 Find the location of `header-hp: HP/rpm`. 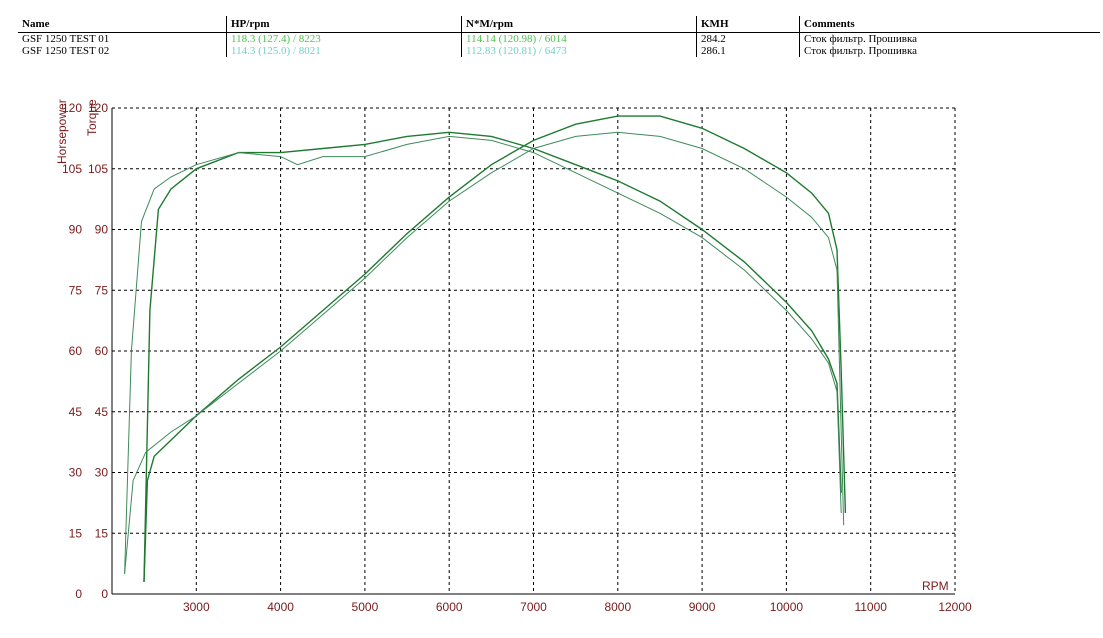

header-hp: HP/rpm is located at coordinates (344, 24).